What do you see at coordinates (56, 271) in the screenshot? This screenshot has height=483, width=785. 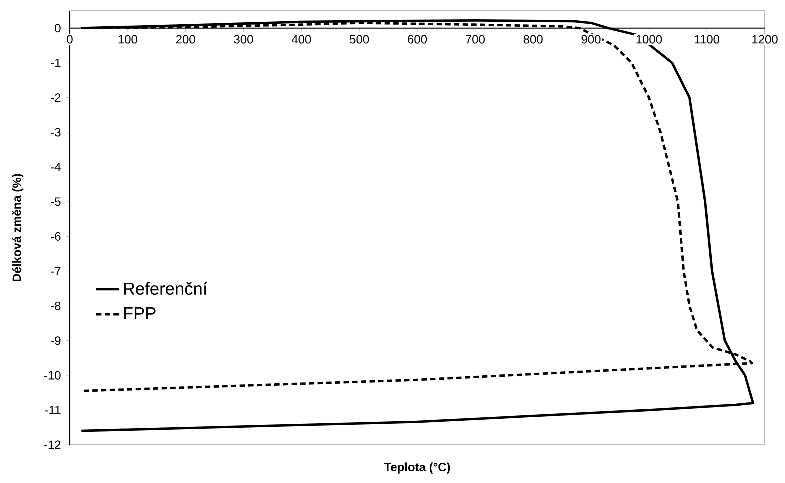 I see `y-tick-label: -7` at bounding box center [56, 271].